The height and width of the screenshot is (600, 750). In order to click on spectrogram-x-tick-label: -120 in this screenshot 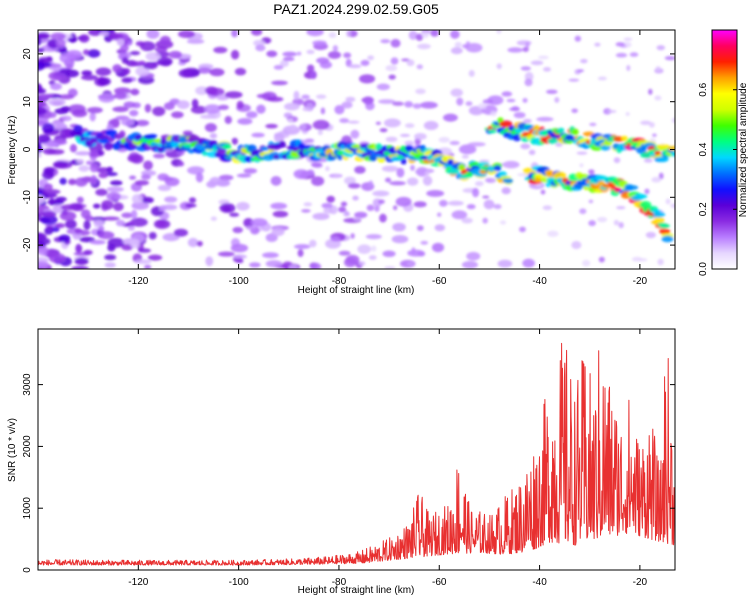, I will do `click(138, 281)`.